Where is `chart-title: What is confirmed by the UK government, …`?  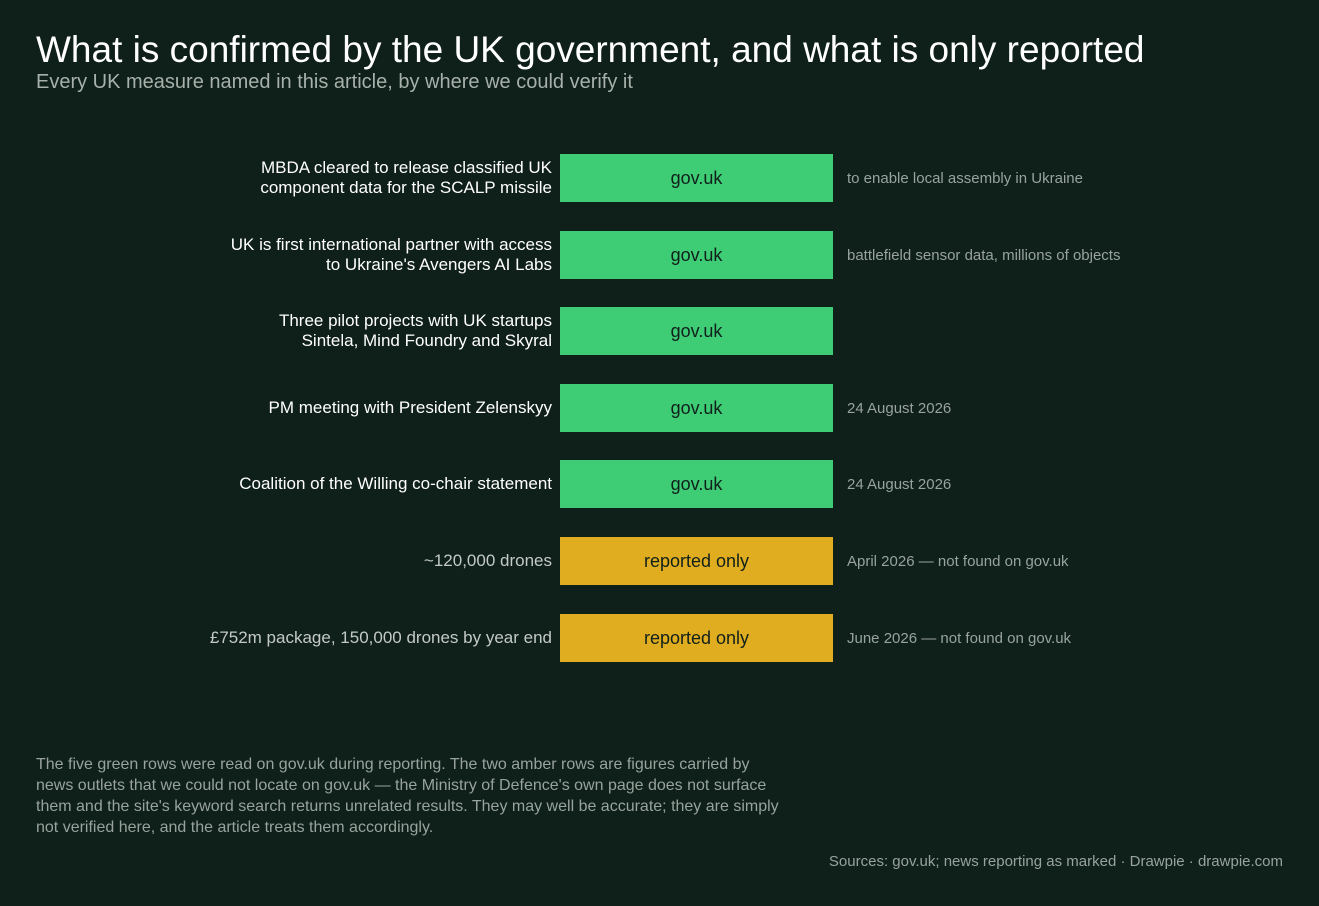
chart-title: What is confirmed by the UK government, … is located at coordinates (590, 49).